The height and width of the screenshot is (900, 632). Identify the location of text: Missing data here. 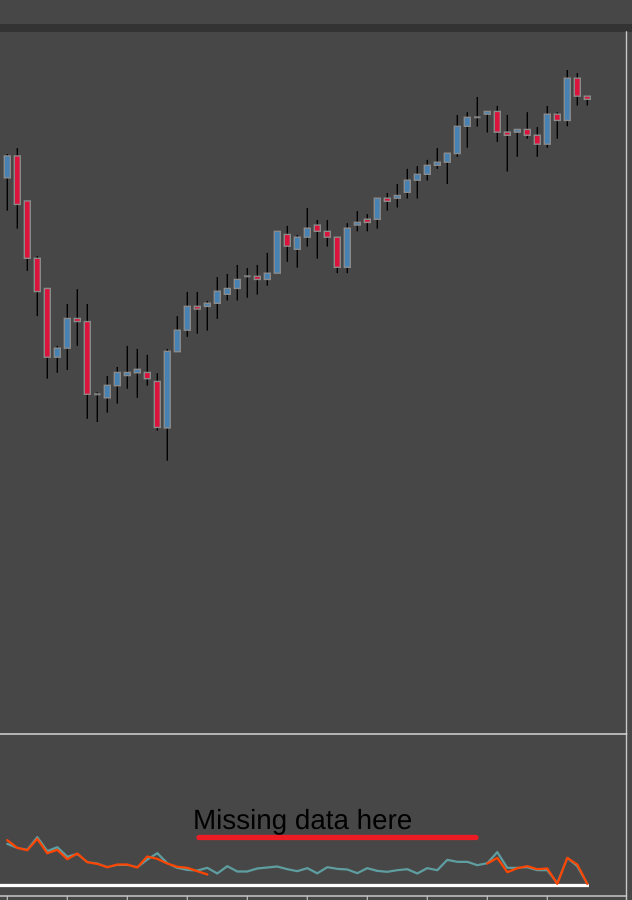
(303, 821).